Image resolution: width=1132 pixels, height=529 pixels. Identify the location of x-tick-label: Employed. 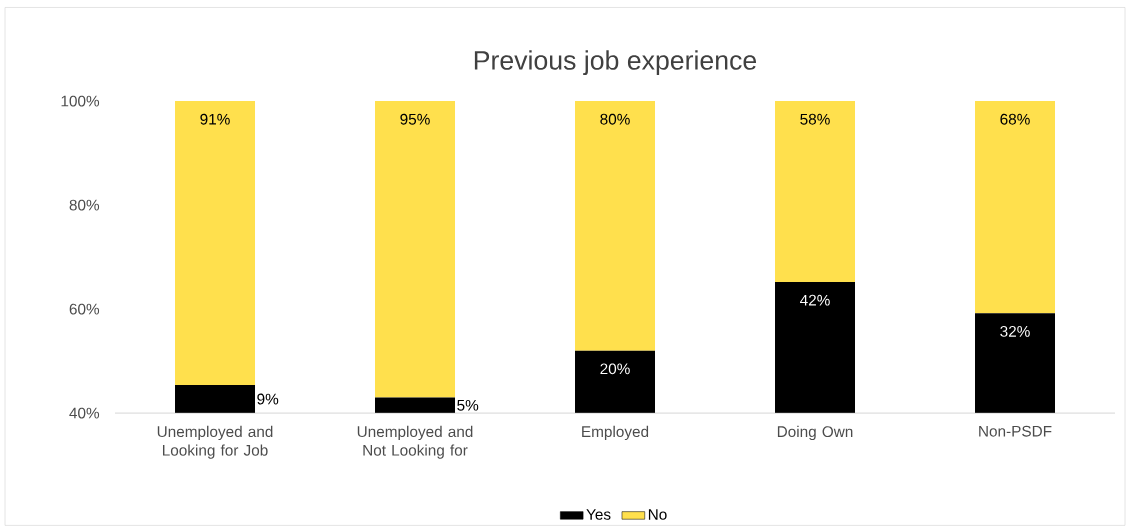
(615, 433).